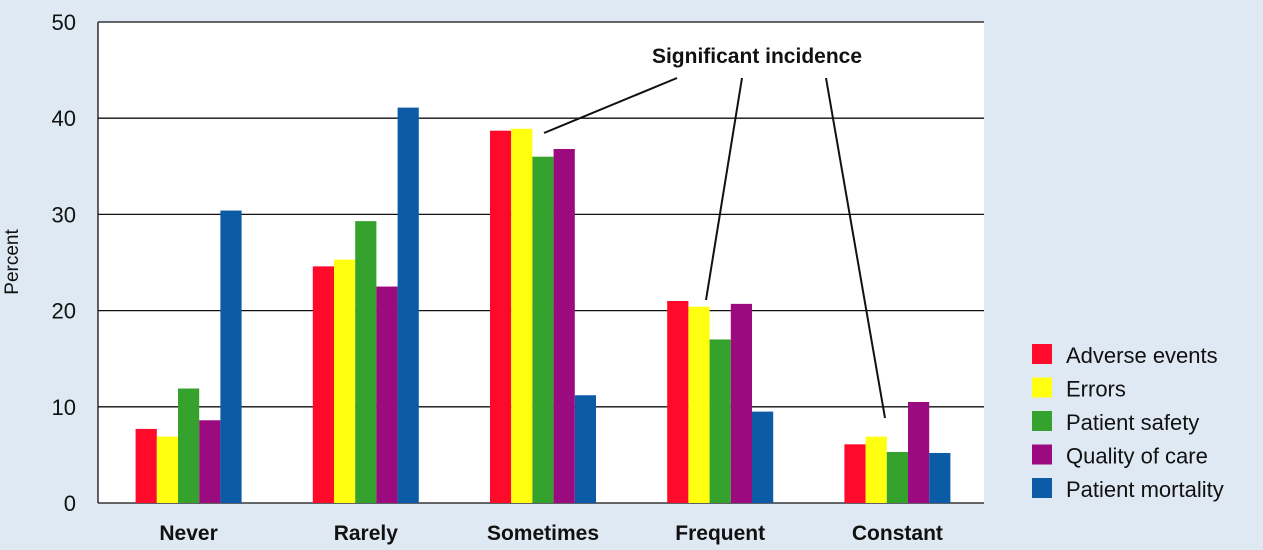  I want to click on legend-label: Quality of care, so click(1137, 456).